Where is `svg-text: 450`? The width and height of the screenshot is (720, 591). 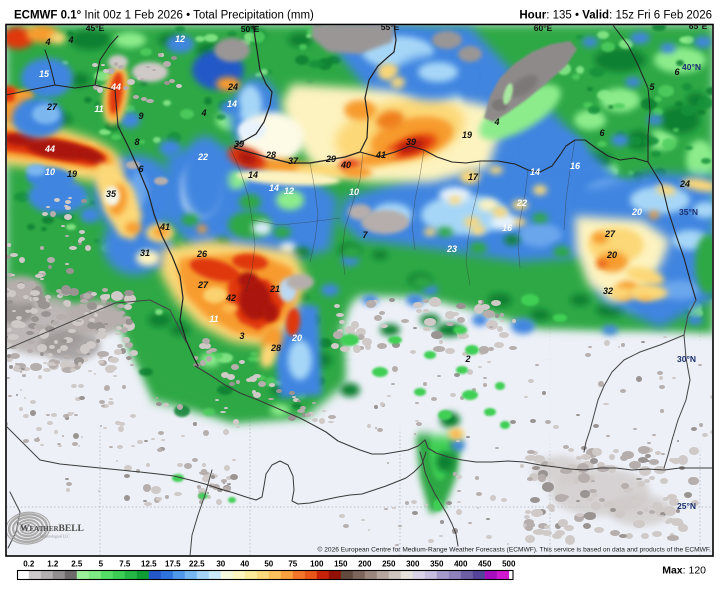
svg-text: 450 is located at coordinates (485, 564).